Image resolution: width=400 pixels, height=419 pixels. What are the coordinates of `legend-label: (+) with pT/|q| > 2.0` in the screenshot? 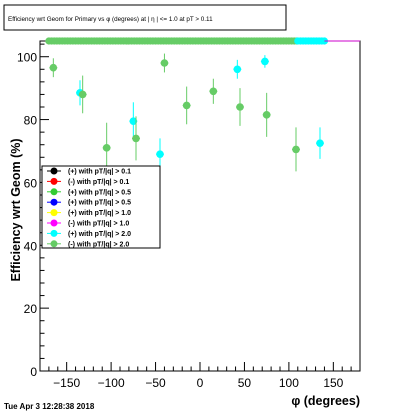 It's located at (99, 234).